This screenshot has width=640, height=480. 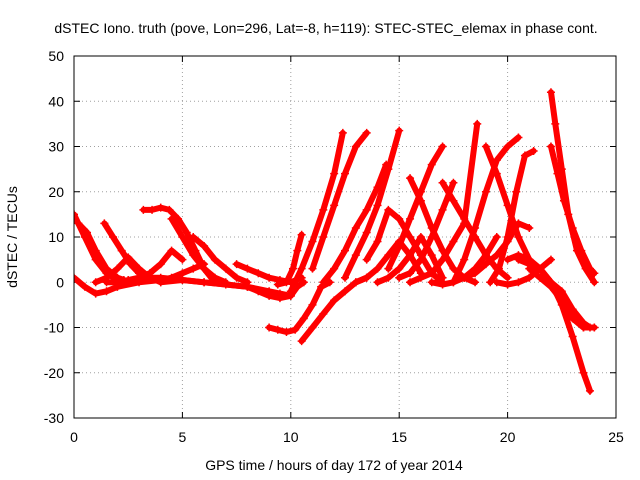 What do you see at coordinates (399, 437) in the screenshot?
I see `x-tick-label: 15` at bounding box center [399, 437].